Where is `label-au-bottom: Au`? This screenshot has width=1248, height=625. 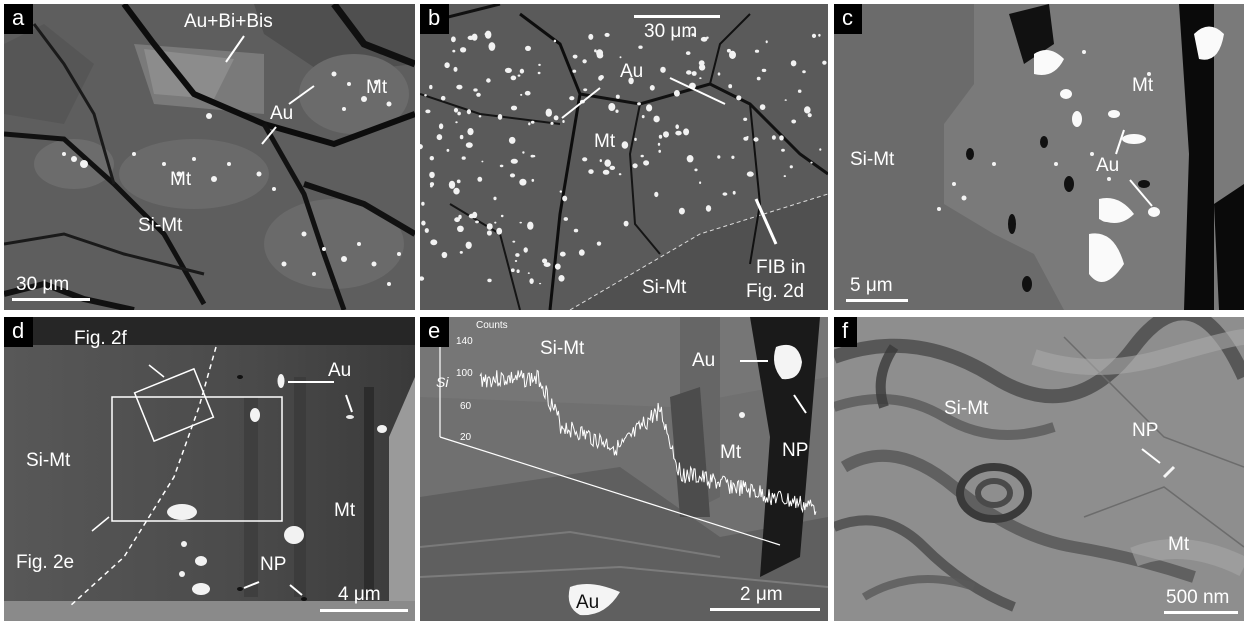
label-au-bottom: Au is located at coordinates (588, 602).